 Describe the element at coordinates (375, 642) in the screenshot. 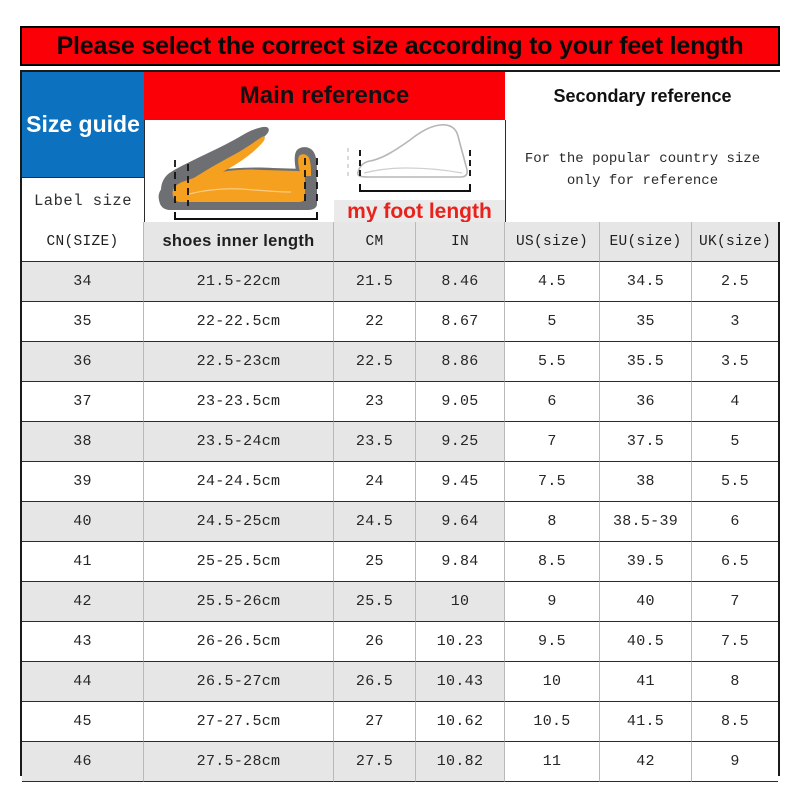

I see `table-cell-r10-c3: 26` at that location.